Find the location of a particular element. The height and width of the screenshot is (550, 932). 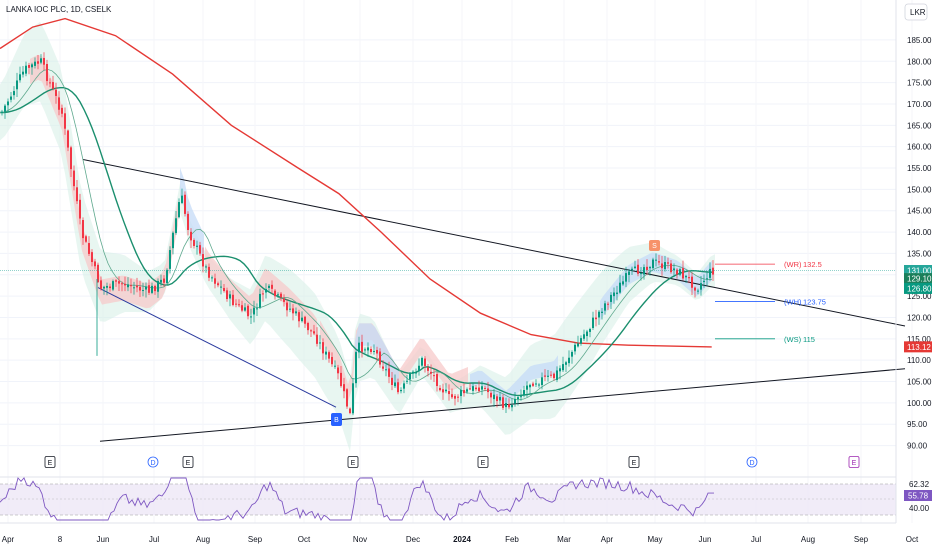

price-tick: 165.00 is located at coordinates (919, 125).